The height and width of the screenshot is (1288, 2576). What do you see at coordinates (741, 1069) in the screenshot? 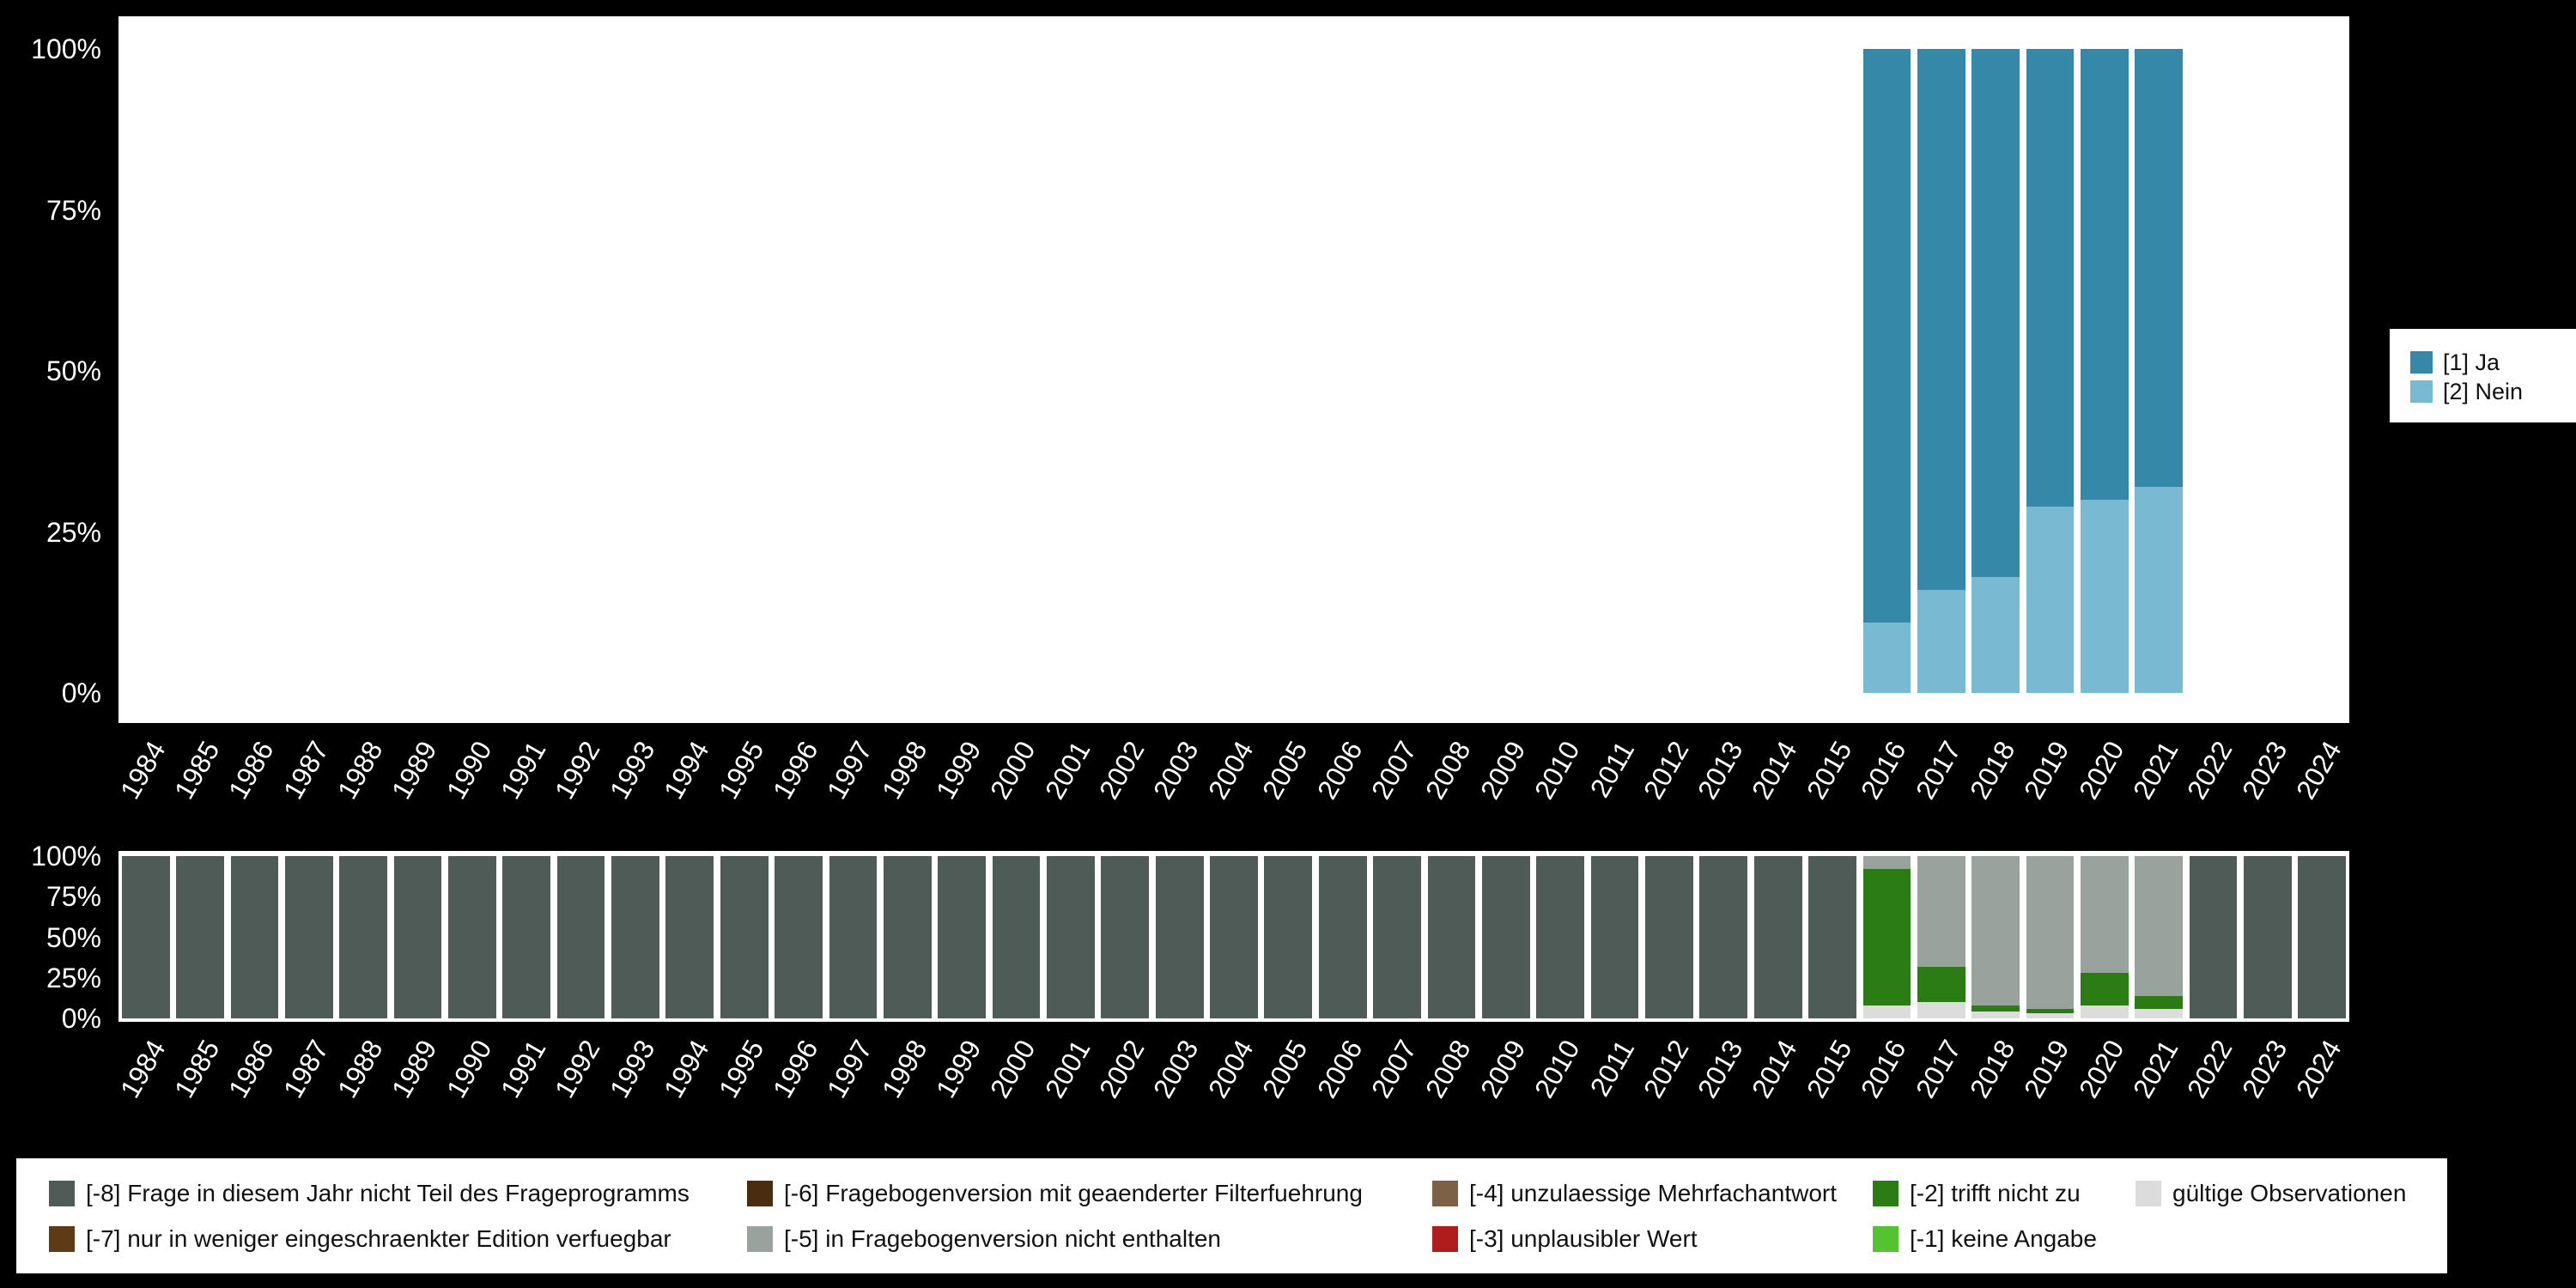
I see `x-tick-label: 1995` at bounding box center [741, 1069].